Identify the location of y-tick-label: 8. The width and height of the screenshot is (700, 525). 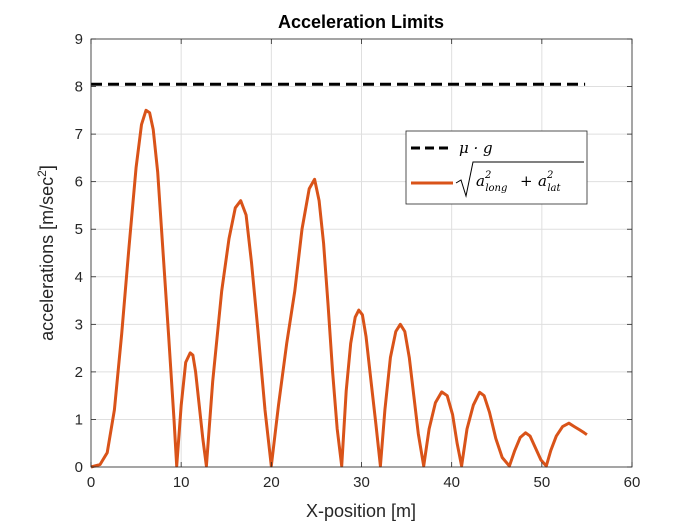
(79, 87).